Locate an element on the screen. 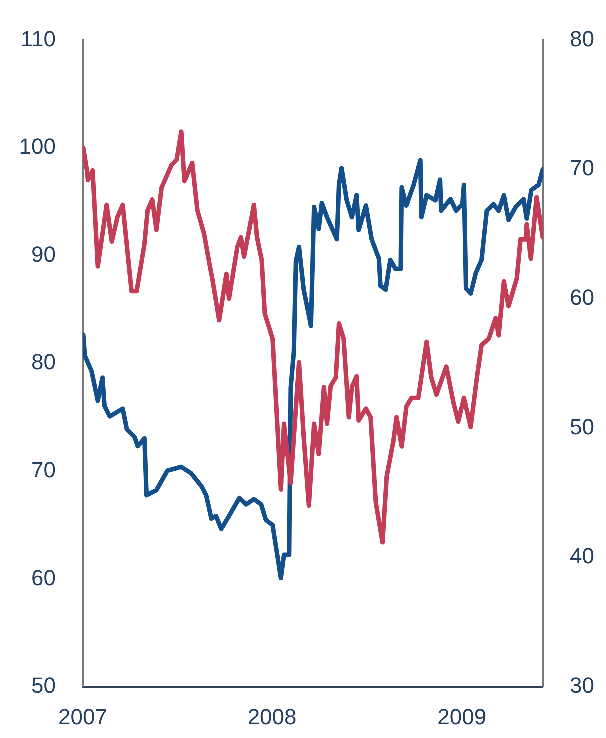  x-tick-label: 2008 is located at coordinates (272, 717).